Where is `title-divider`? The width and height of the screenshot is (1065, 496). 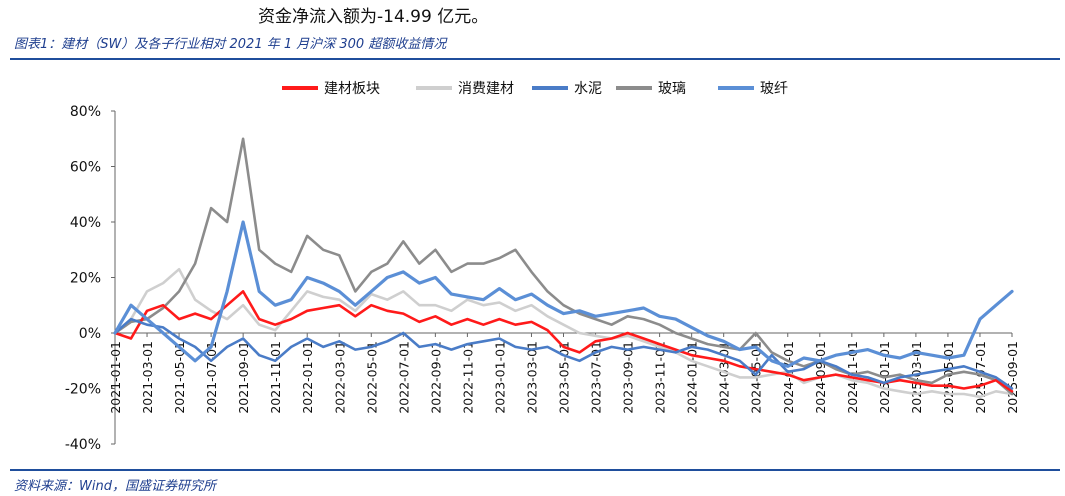 title-divider is located at coordinates (535, 59).